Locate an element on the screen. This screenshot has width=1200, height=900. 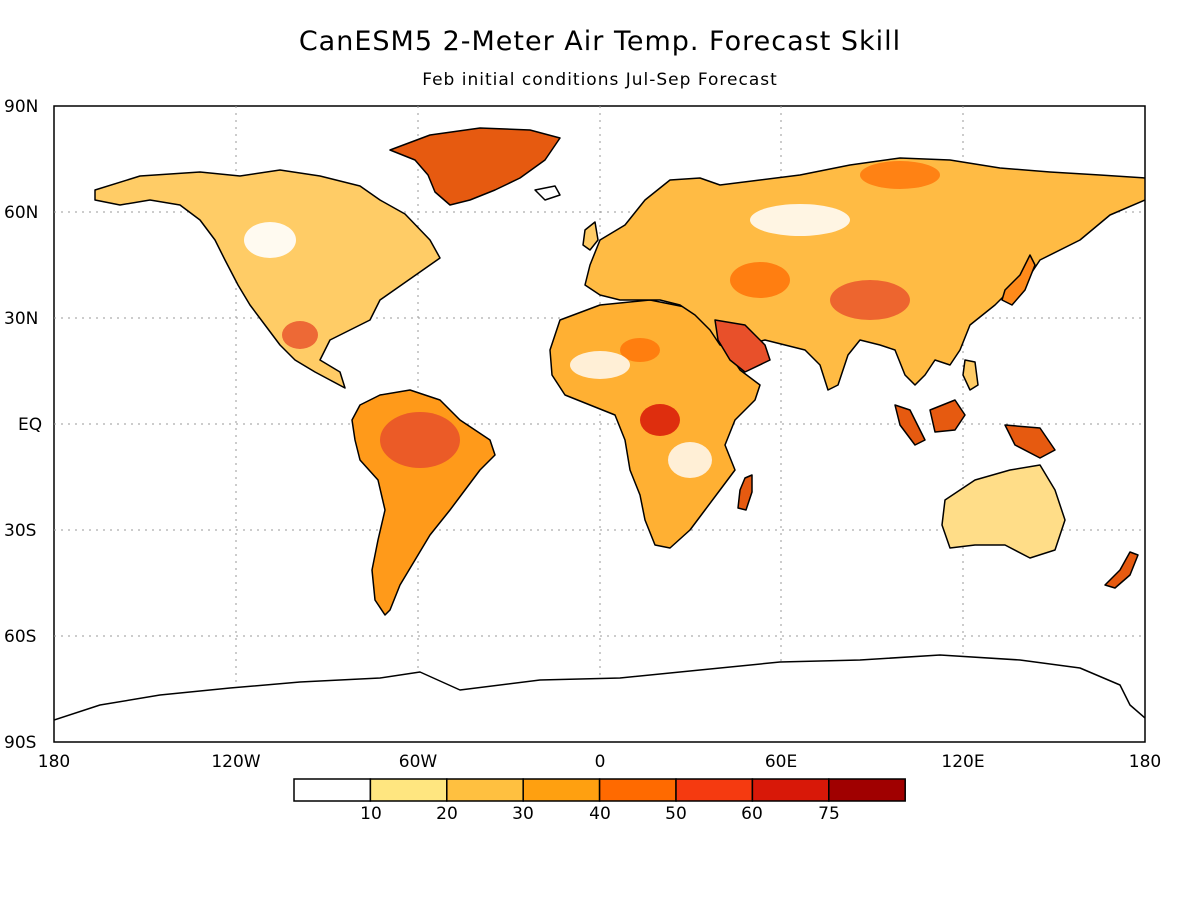
colorbar-label-30: 30 is located at coordinates (523, 814).